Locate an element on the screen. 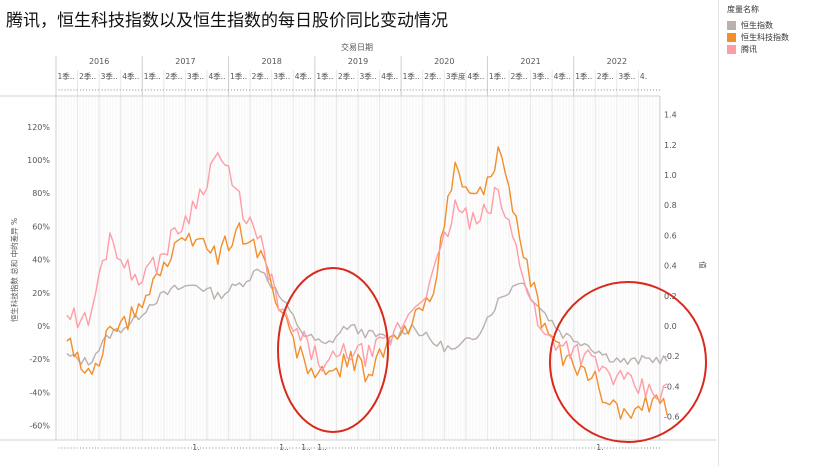 The height and width of the screenshot is (466, 830). legend-item-hsi: 恒生指数 is located at coordinates (778, 25).